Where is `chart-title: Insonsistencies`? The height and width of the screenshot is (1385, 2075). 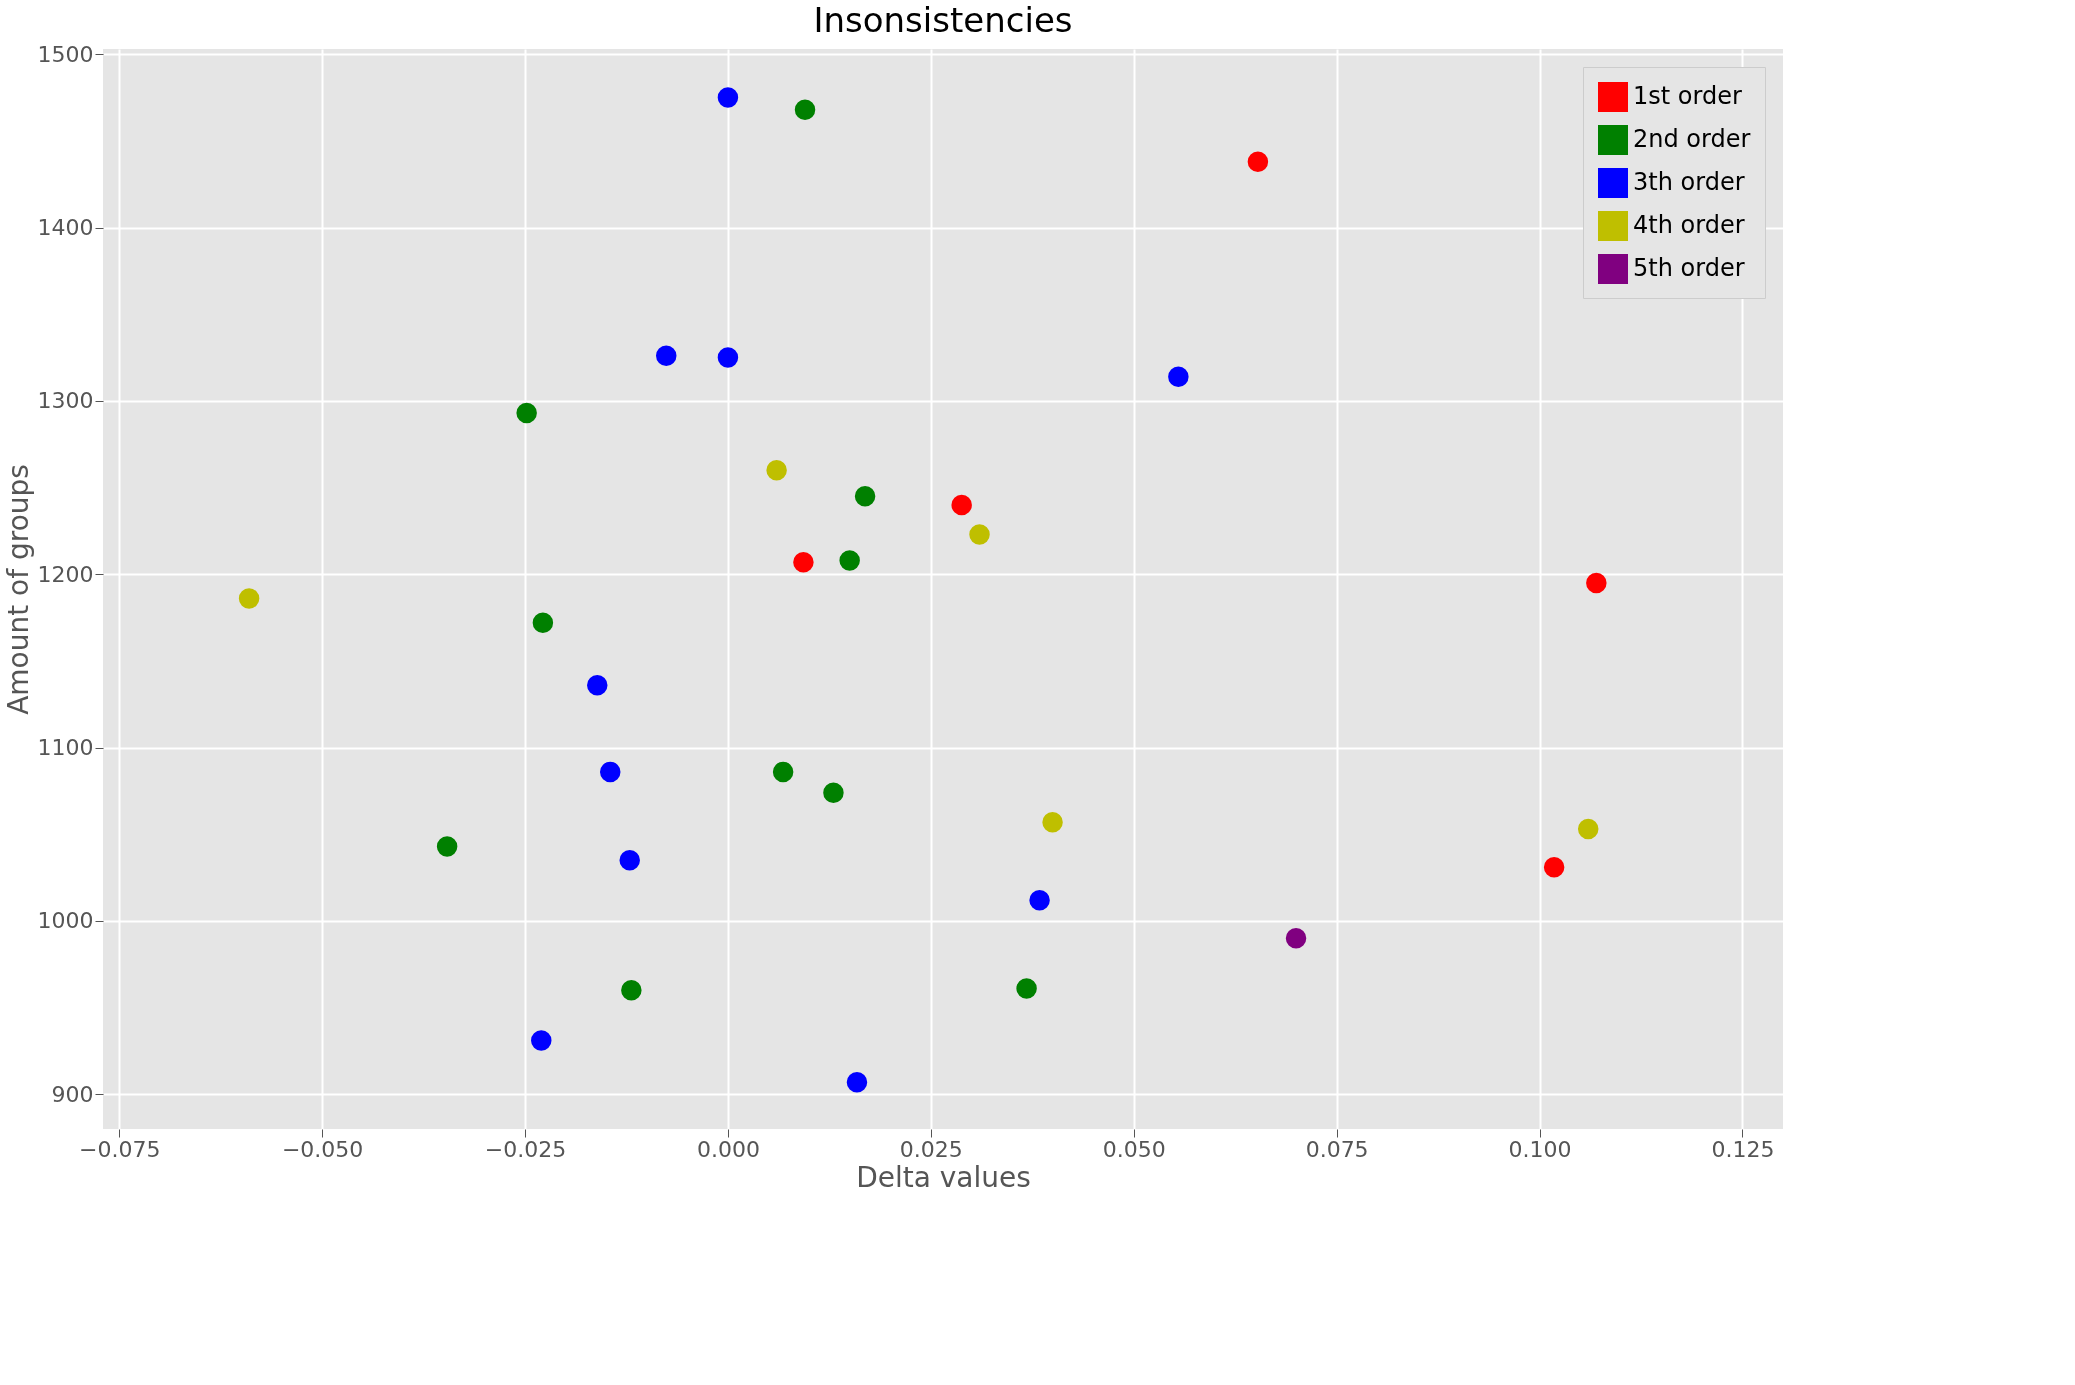 chart-title: Insonsistencies is located at coordinates (943, 20).